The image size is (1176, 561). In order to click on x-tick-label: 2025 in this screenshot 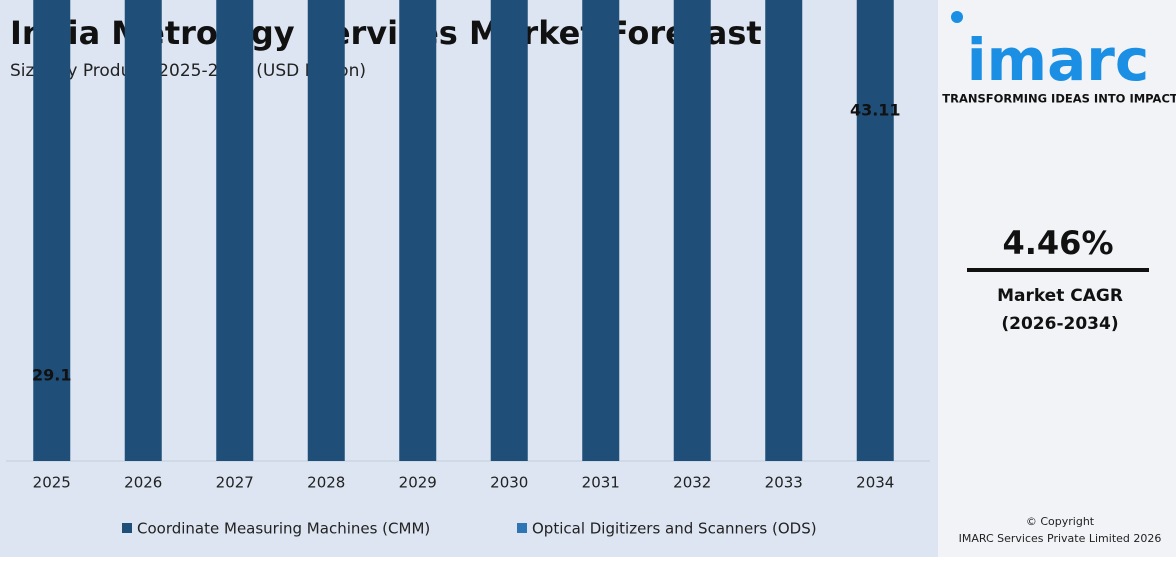, I will do `click(52, 483)`.